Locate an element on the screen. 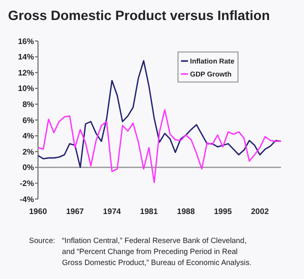 Image resolution: width=304 pixels, height=279 pixels. y-tick-label: 8% is located at coordinates (28, 104).